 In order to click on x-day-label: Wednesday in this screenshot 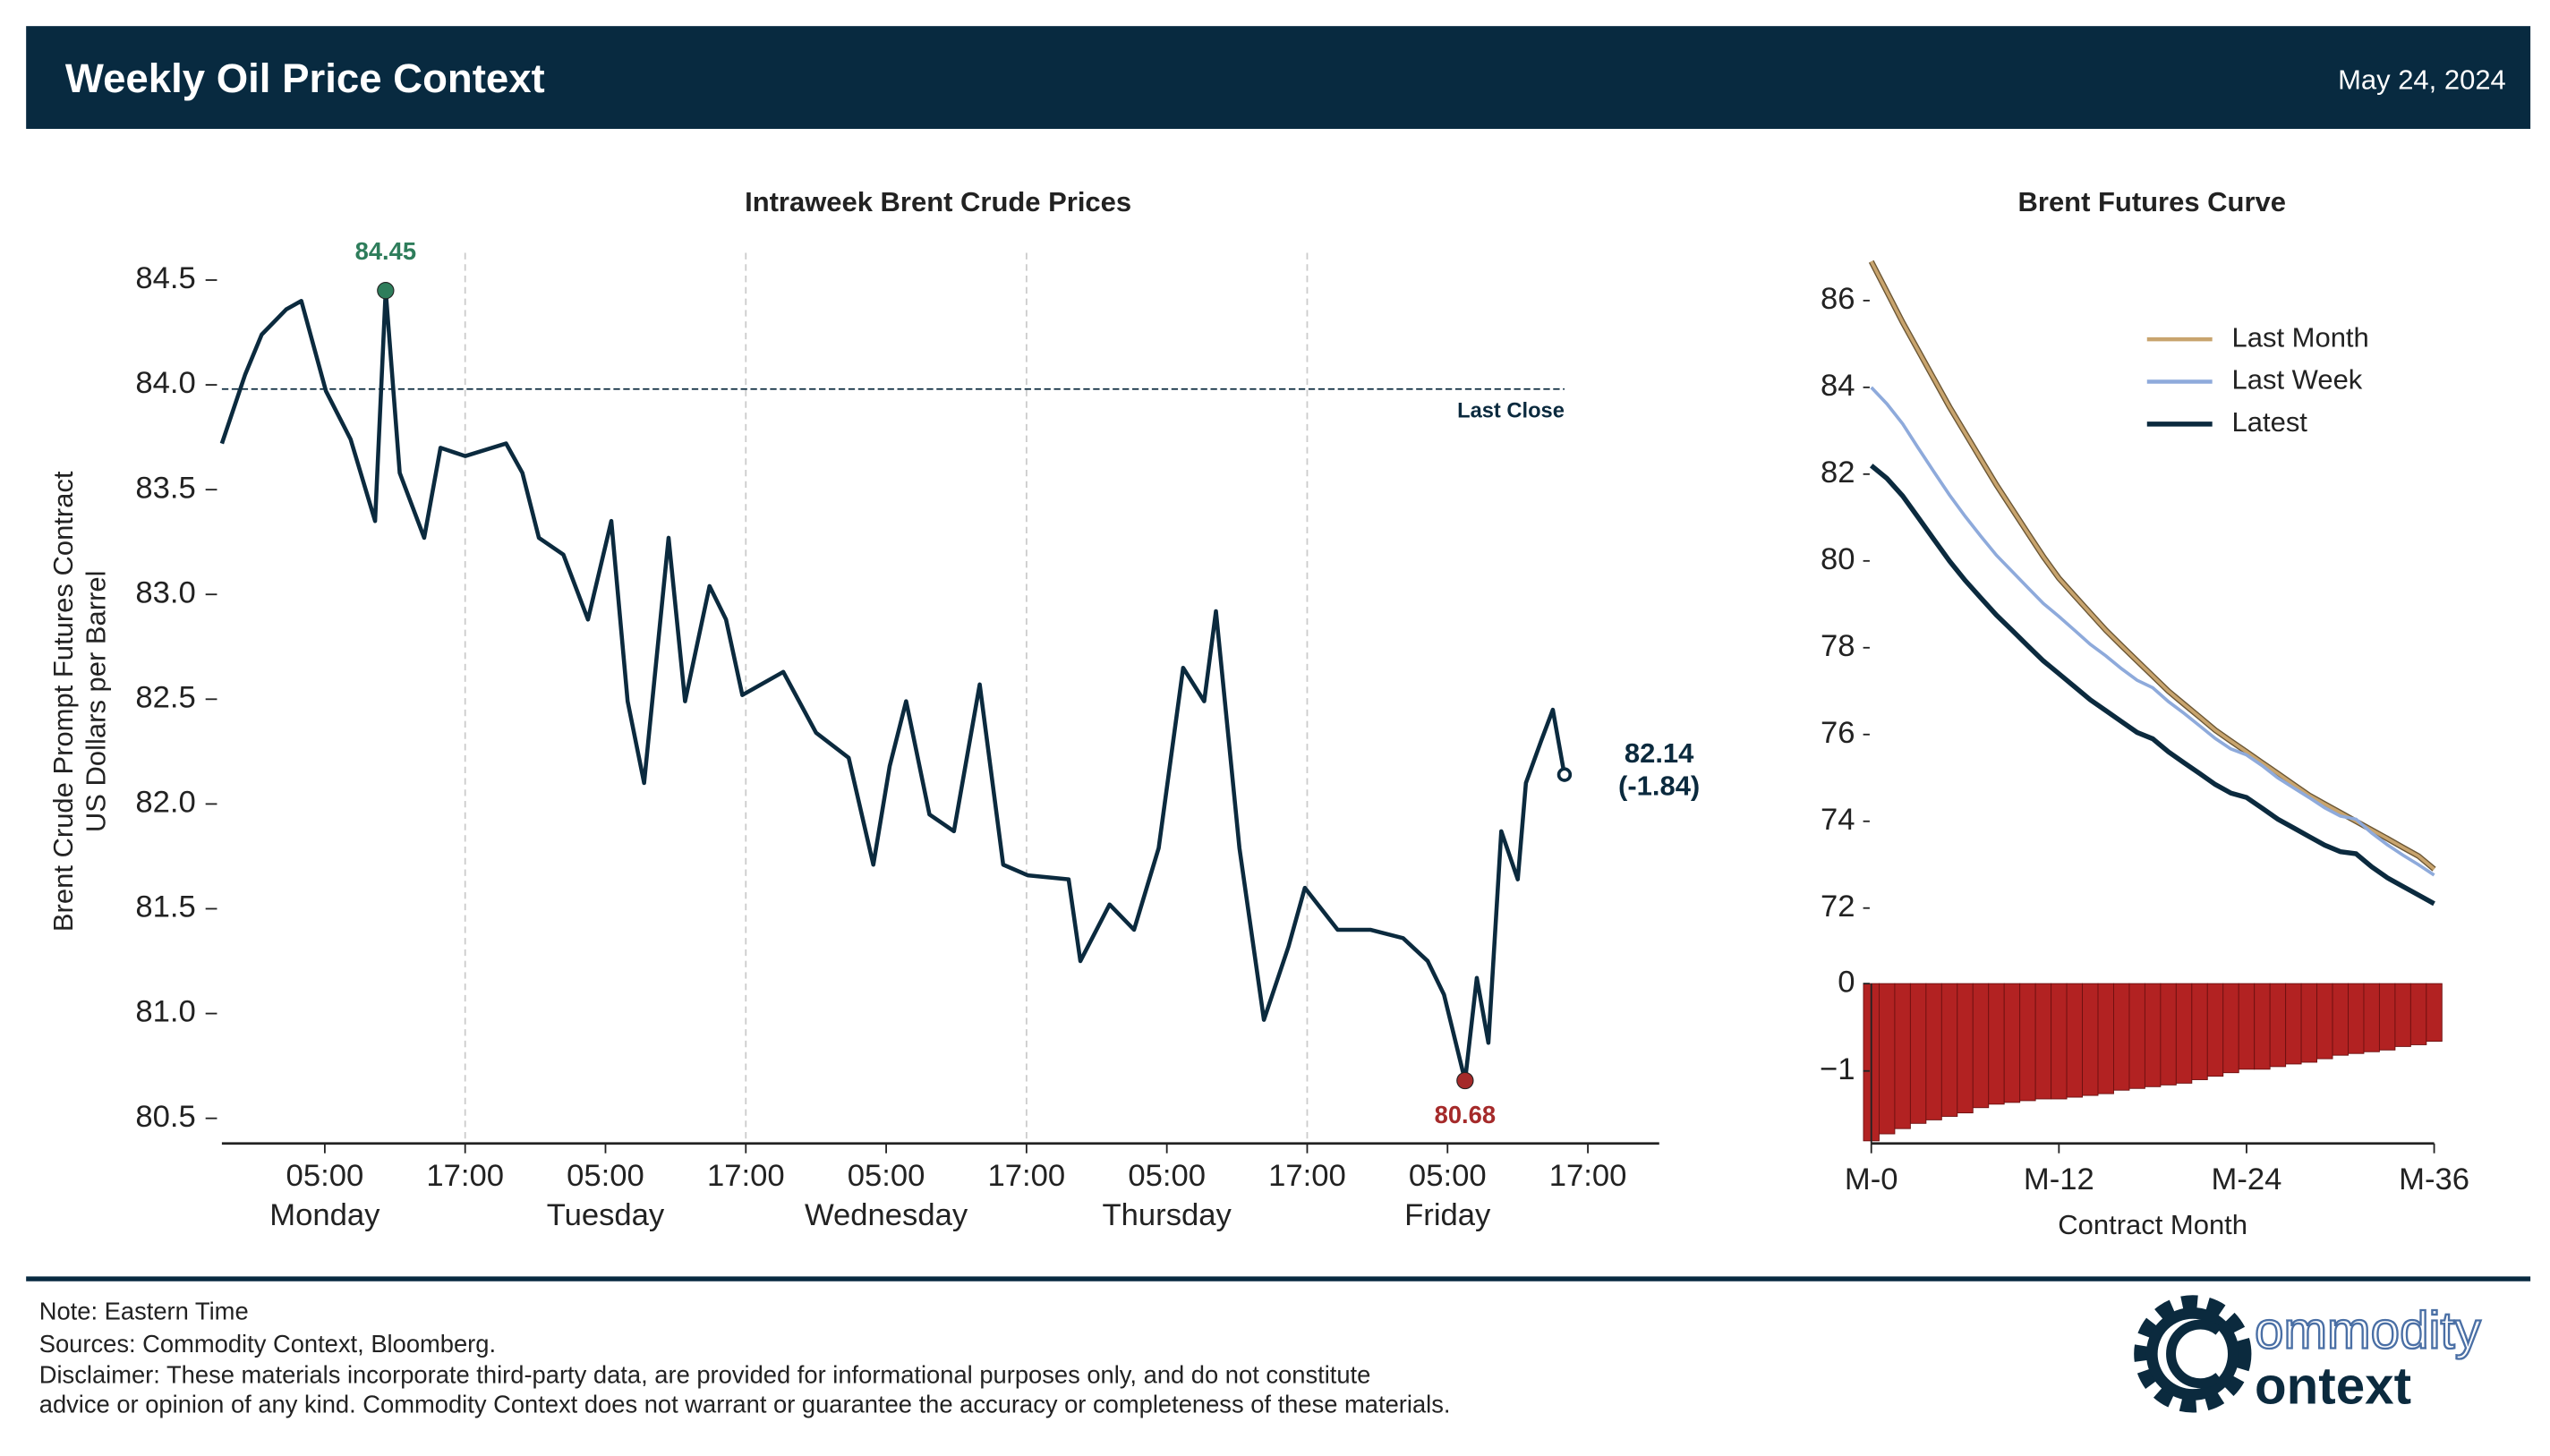, I will do `click(886, 1215)`.